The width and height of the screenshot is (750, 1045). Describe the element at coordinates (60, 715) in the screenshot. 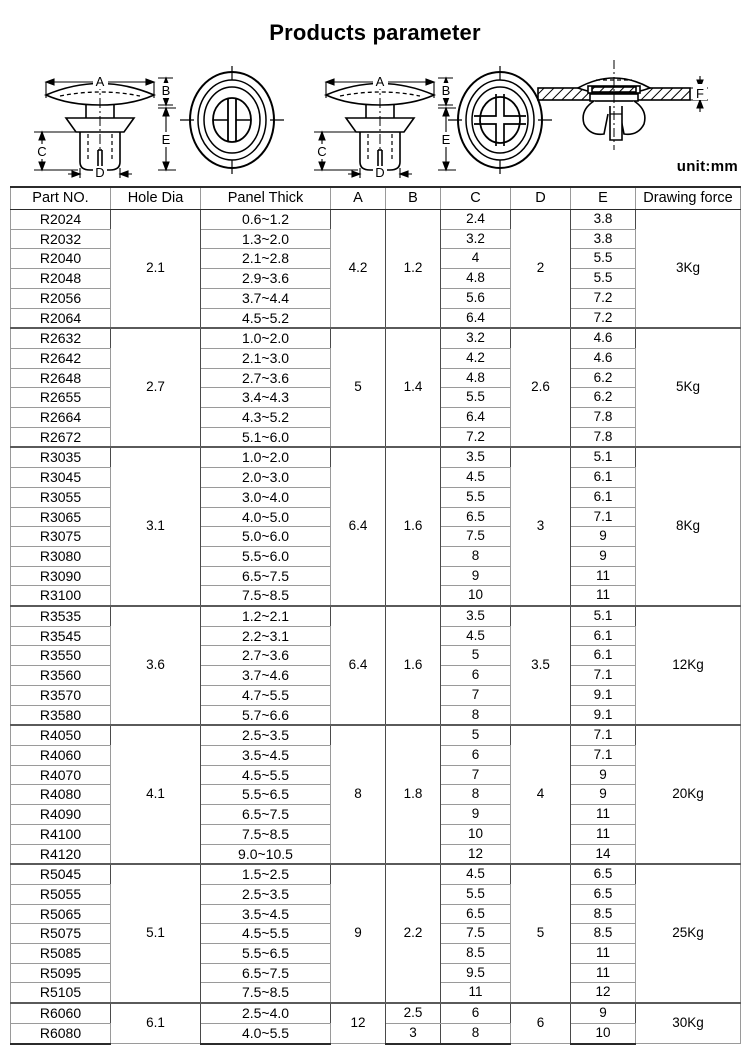

I see `cell-part-no: R3580` at that location.